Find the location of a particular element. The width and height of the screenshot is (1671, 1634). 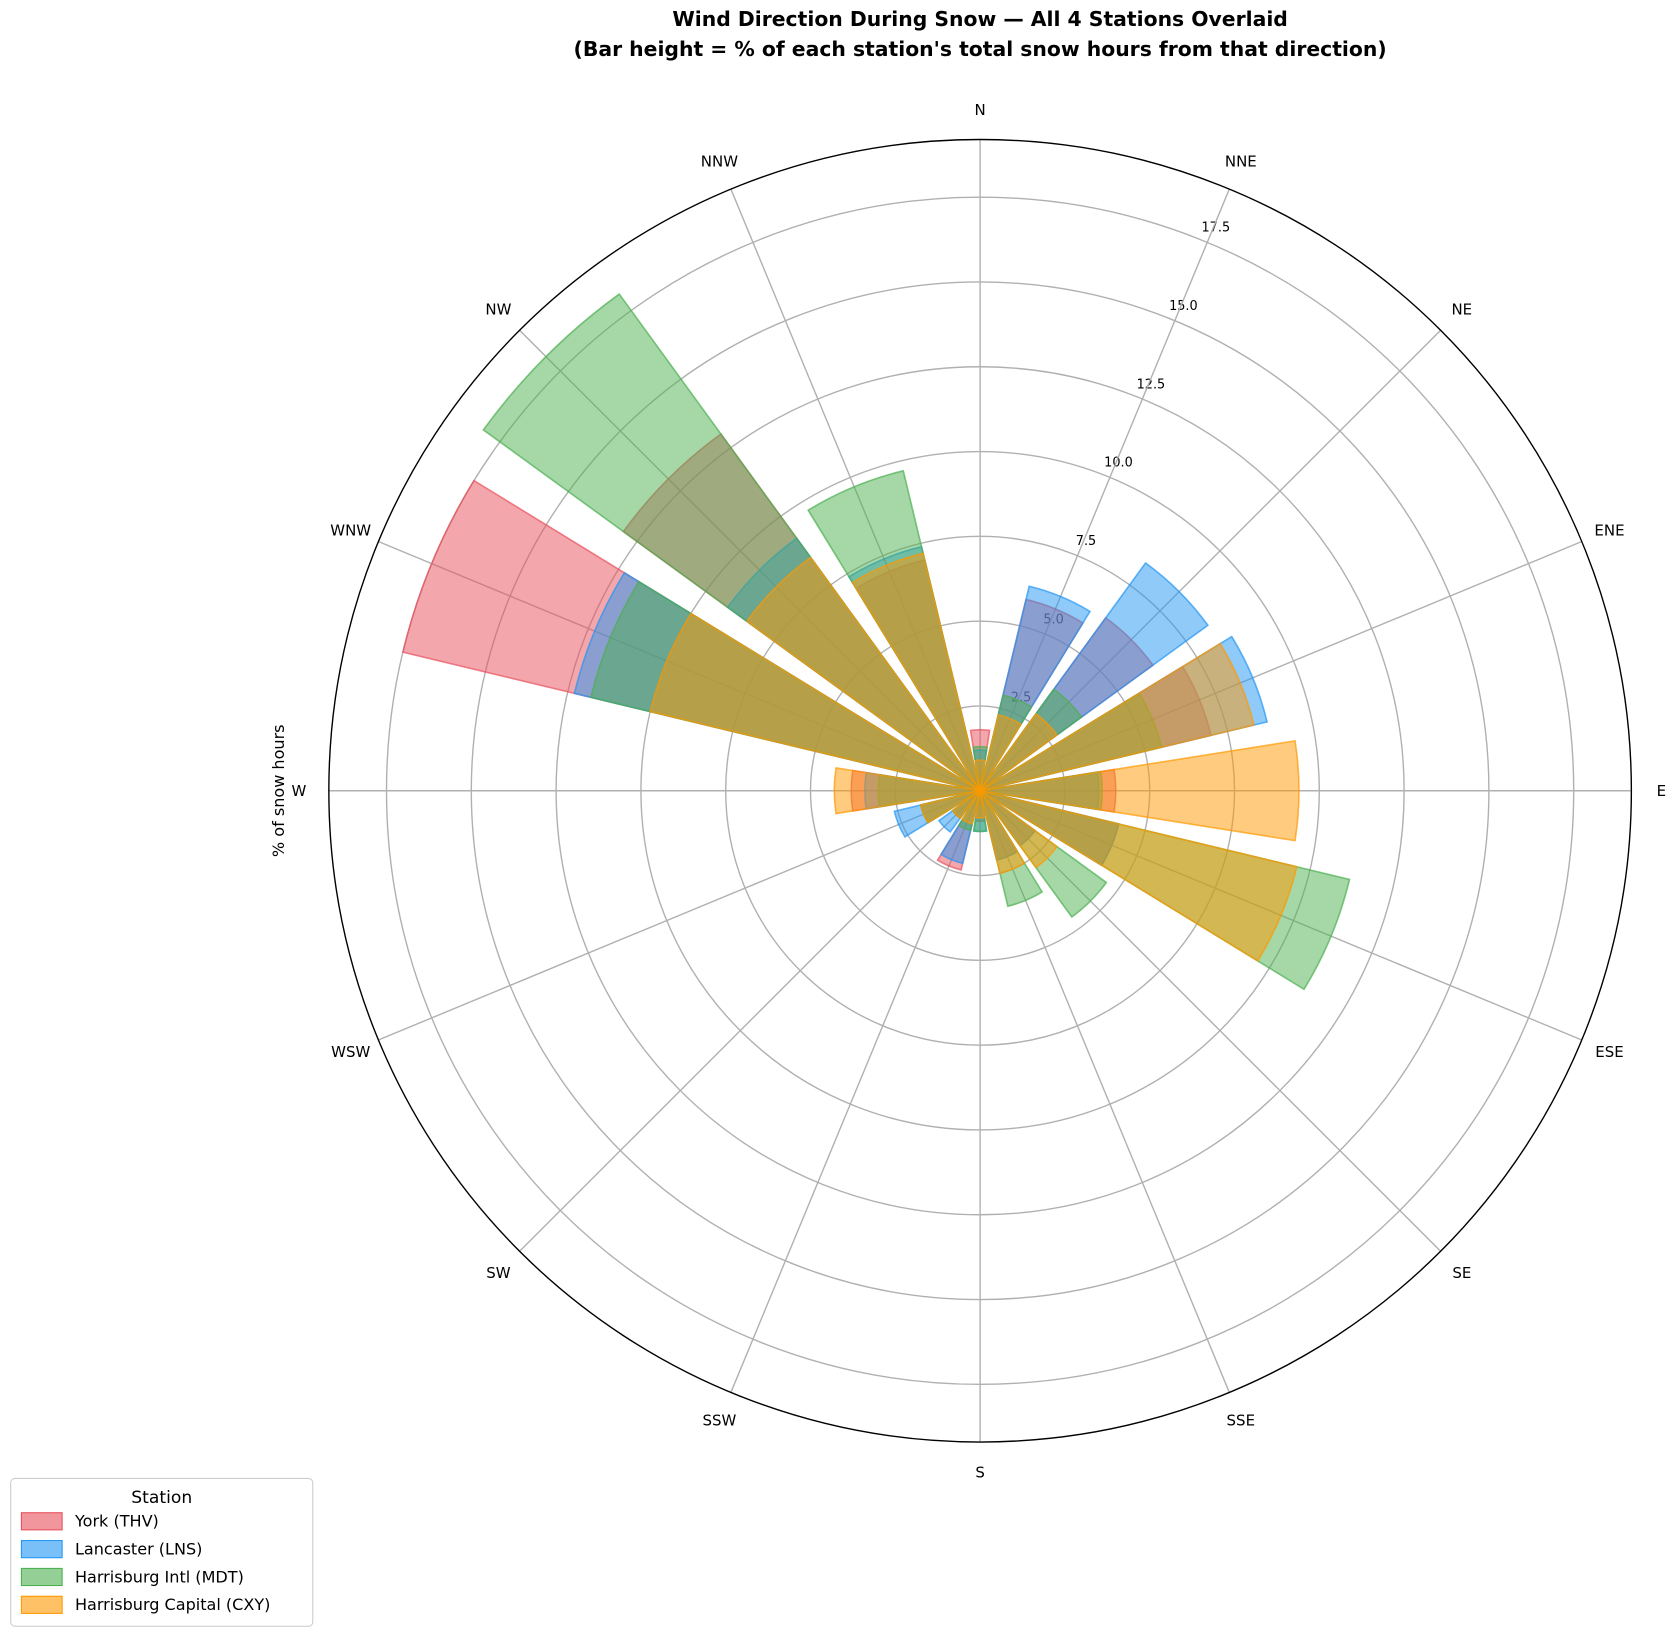

r-tick-label: 15.0 is located at coordinates (1183, 306).